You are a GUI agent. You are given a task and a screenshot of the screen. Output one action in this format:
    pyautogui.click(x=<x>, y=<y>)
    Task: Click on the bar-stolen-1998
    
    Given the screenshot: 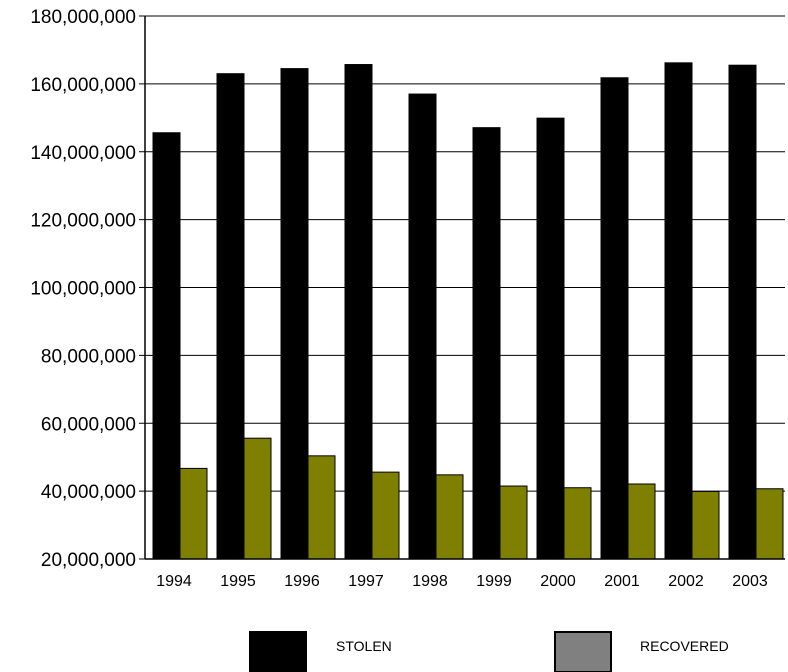 What is the action you would take?
    pyautogui.click(x=422, y=326)
    